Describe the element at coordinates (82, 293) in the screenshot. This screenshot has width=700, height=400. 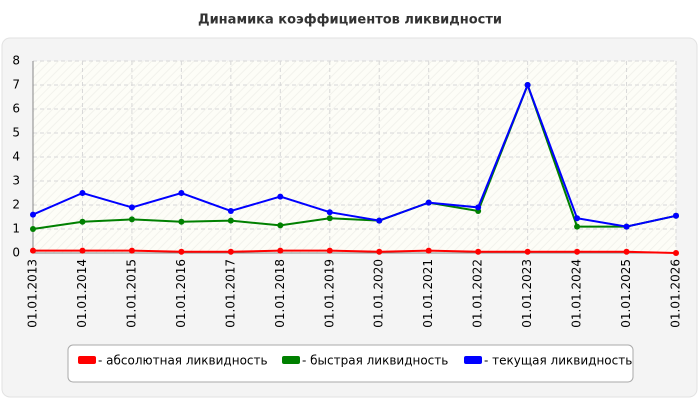
I see `x-tick-label: 01.01.2014` at that location.